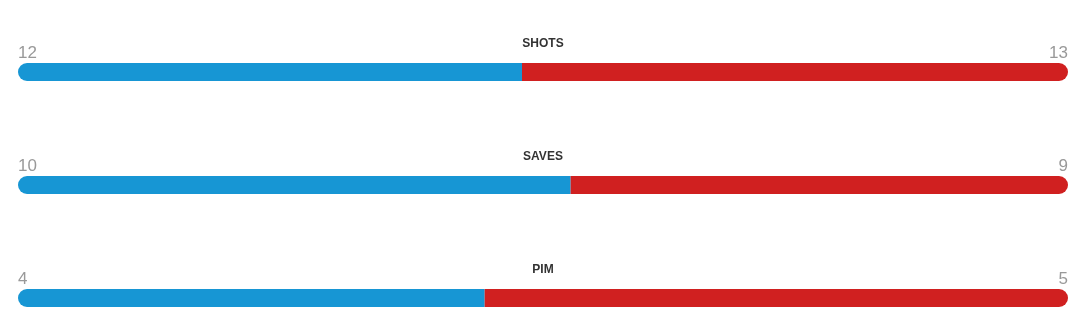 Image resolution: width=1082 pixels, height=332 pixels. What do you see at coordinates (27, 52) in the screenshot?
I see `data-label: 12` at bounding box center [27, 52].